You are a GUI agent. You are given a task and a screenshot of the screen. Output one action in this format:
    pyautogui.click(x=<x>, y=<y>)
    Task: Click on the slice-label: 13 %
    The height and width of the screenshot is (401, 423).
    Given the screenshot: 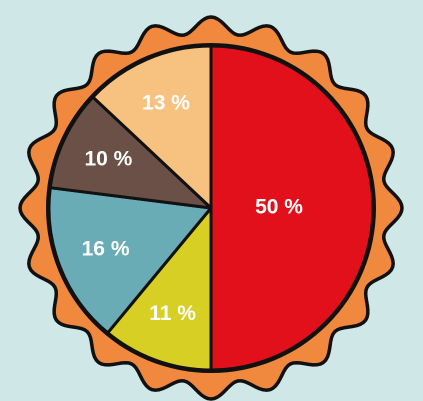 What is the action you would take?
    pyautogui.click(x=166, y=102)
    